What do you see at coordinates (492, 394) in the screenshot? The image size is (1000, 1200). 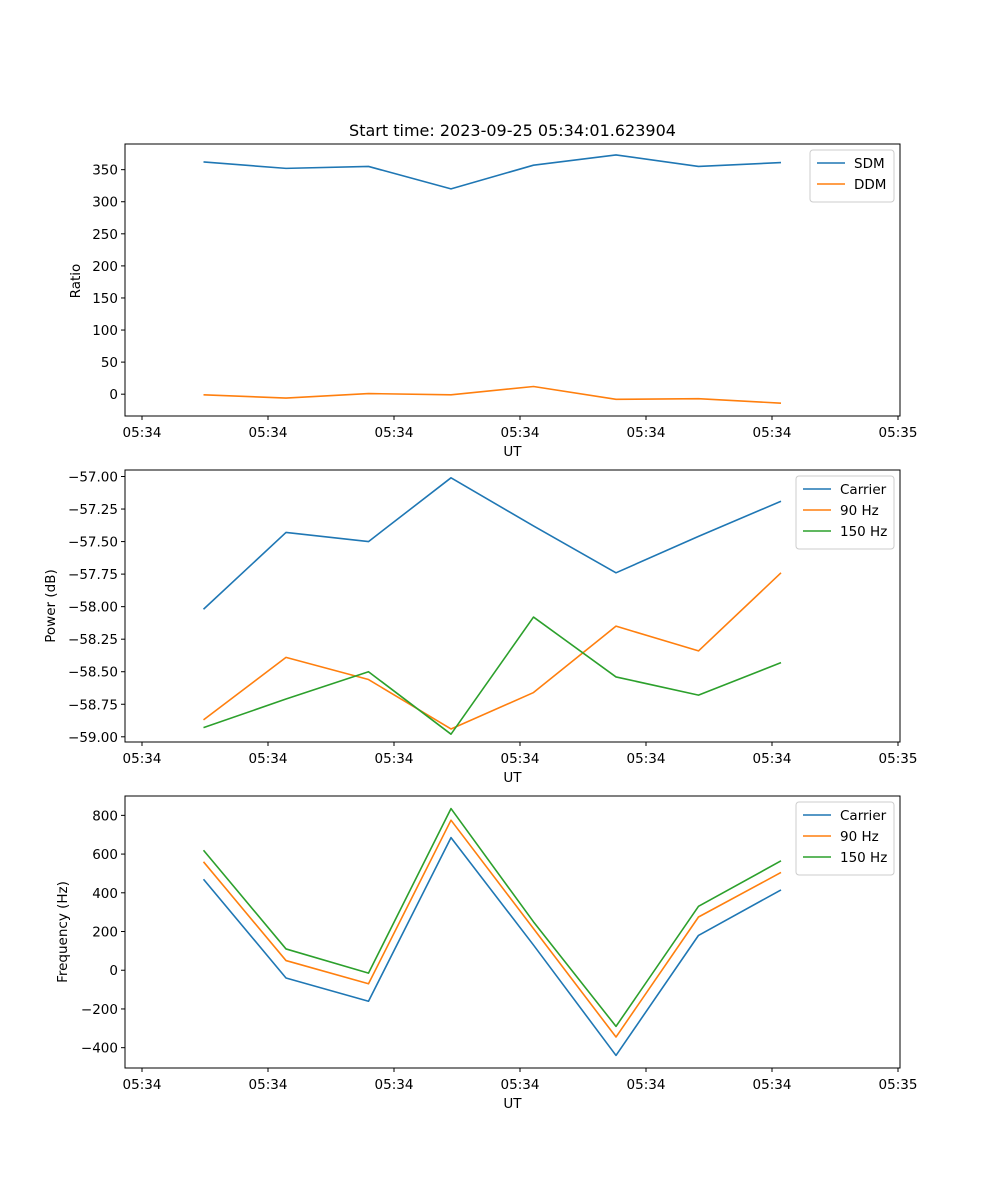 I see `series-line-ddm` at bounding box center [492, 394].